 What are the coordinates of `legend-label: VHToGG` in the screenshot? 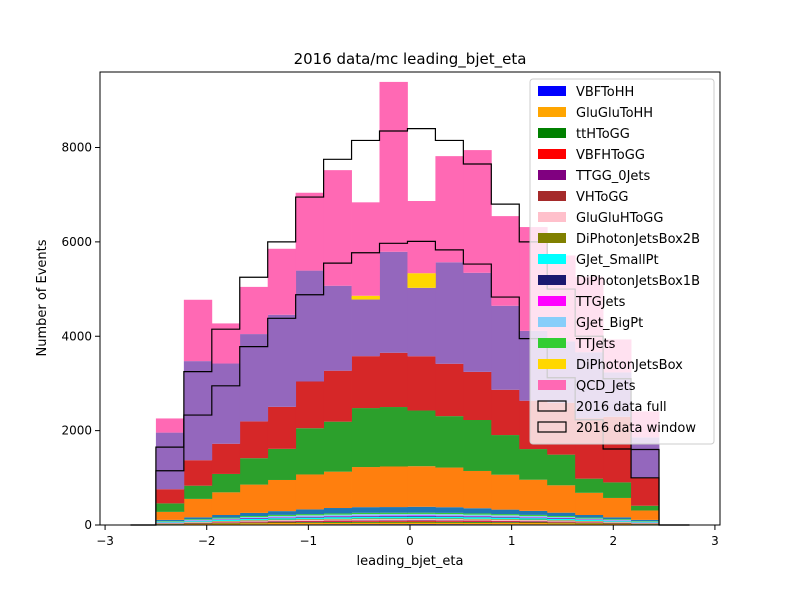 It's located at (602, 197).